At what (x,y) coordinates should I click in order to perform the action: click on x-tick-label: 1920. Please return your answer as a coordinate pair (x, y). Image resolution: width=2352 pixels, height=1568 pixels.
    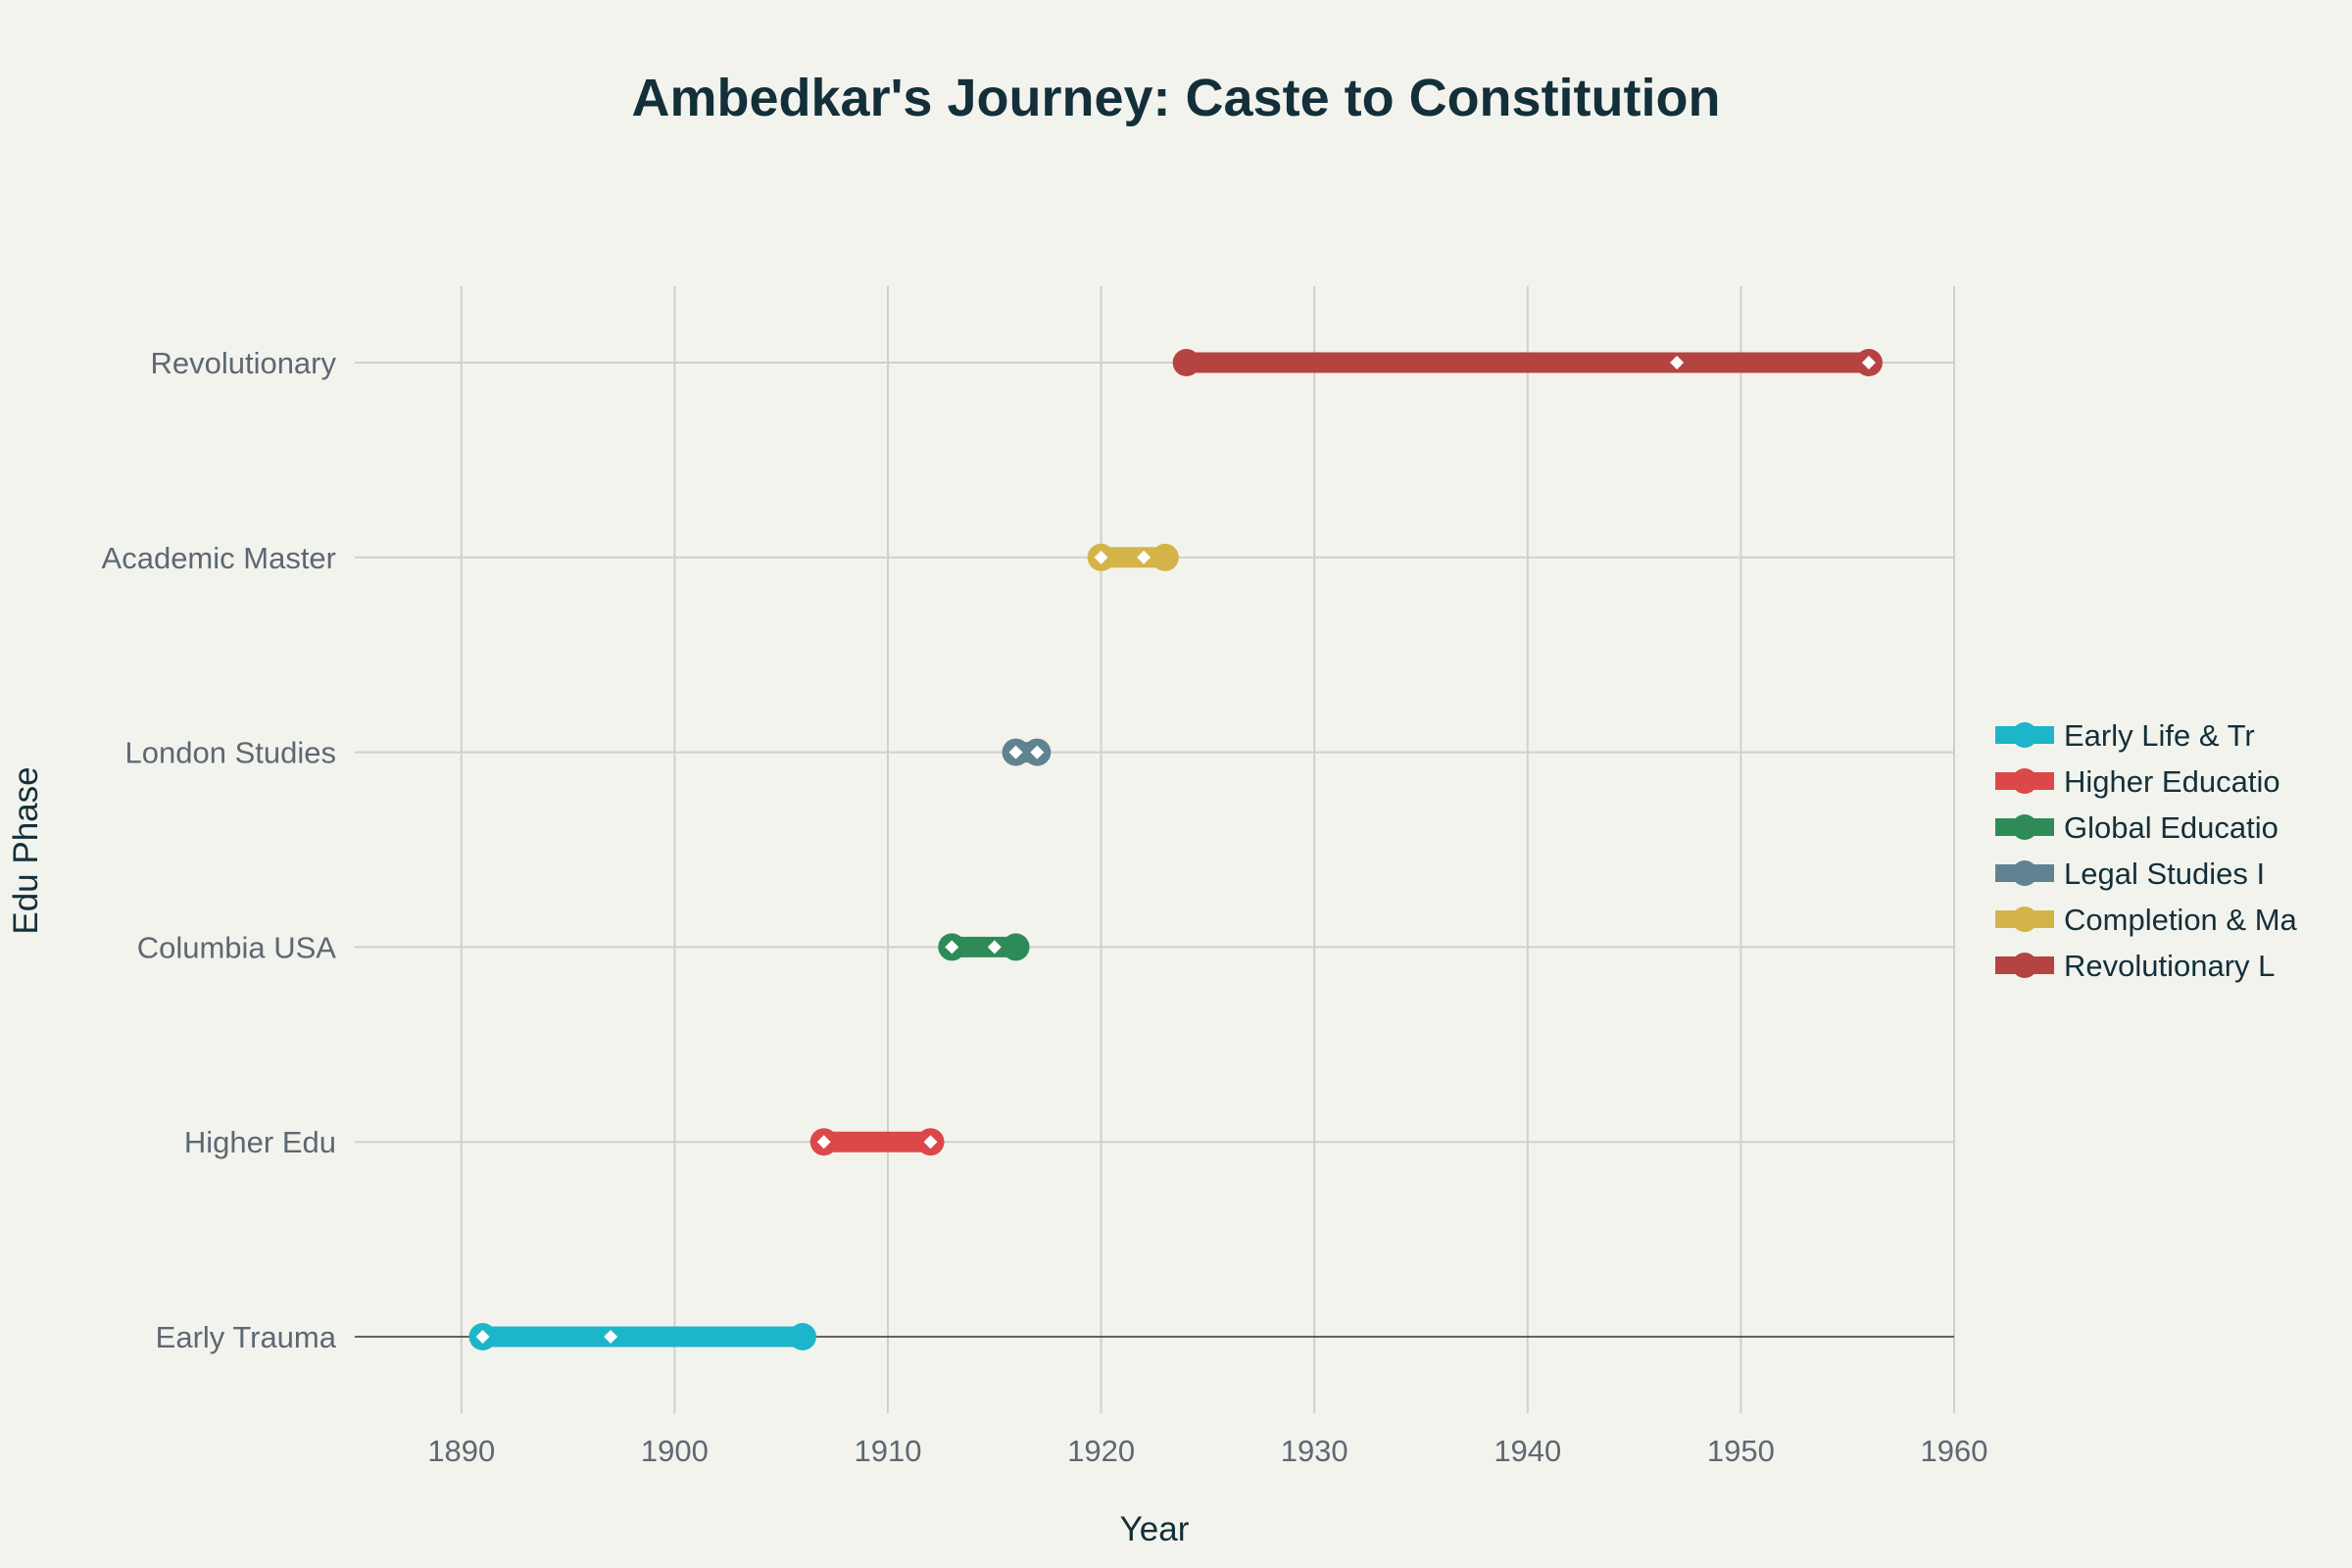
    Looking at the image, I should click on (1101, 1451).